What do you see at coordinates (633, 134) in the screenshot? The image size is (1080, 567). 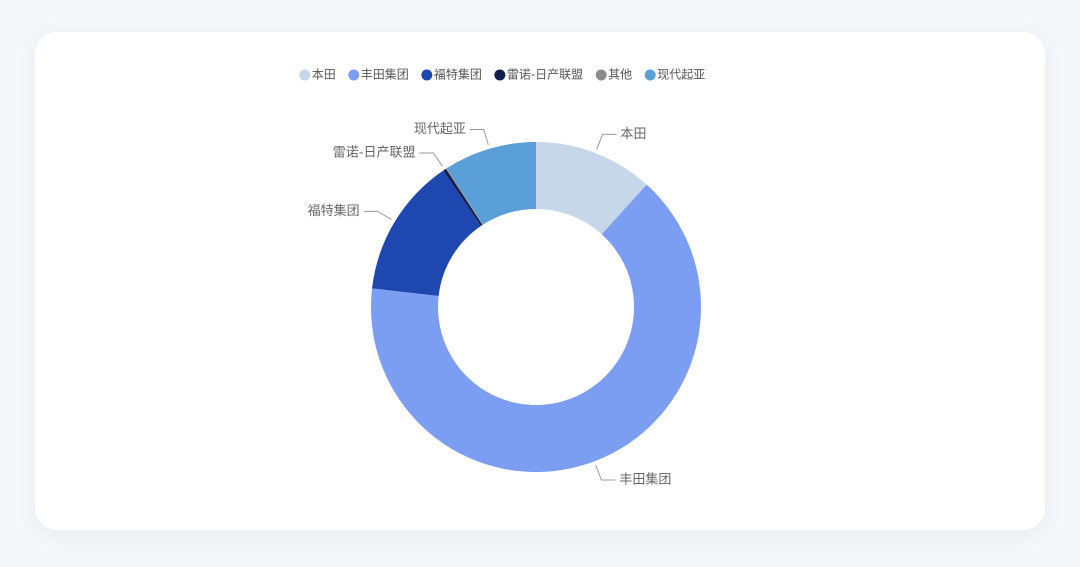 I see `slice-label: 本田` at bounding box center [633, 134].